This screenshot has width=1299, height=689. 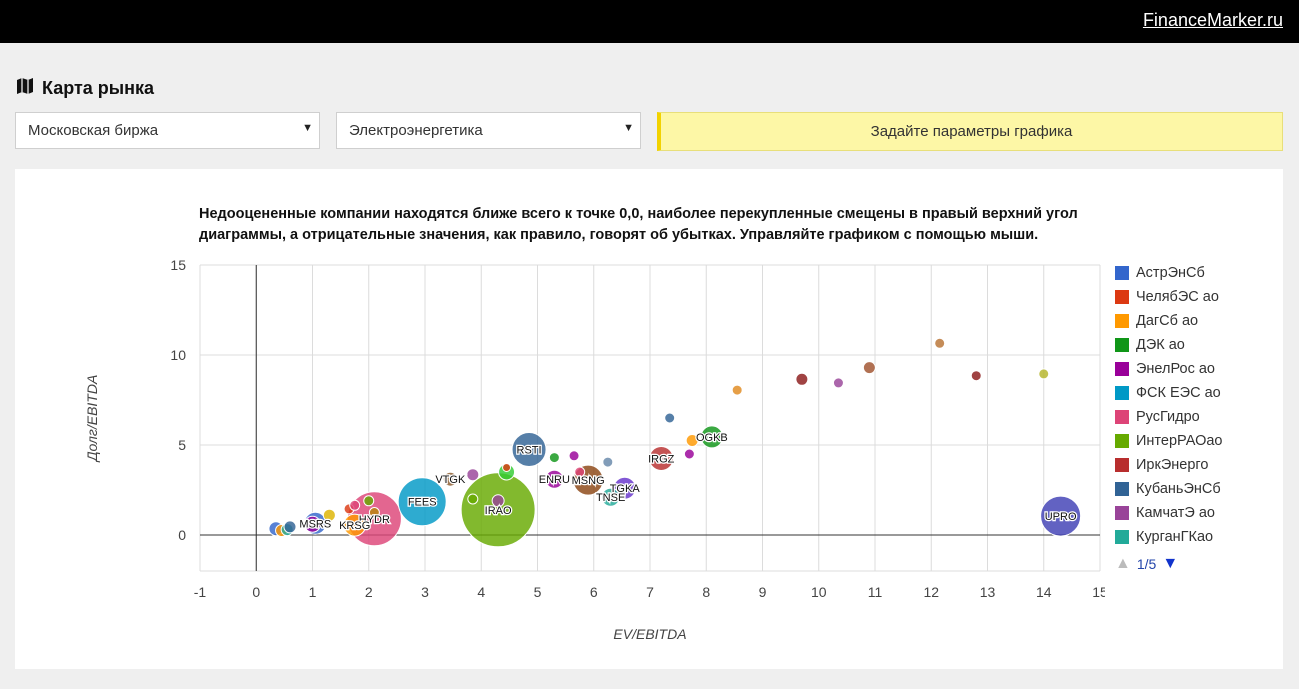 I want to click on legend-label: ИнтерРАОао, so click(x=1179, y=441).